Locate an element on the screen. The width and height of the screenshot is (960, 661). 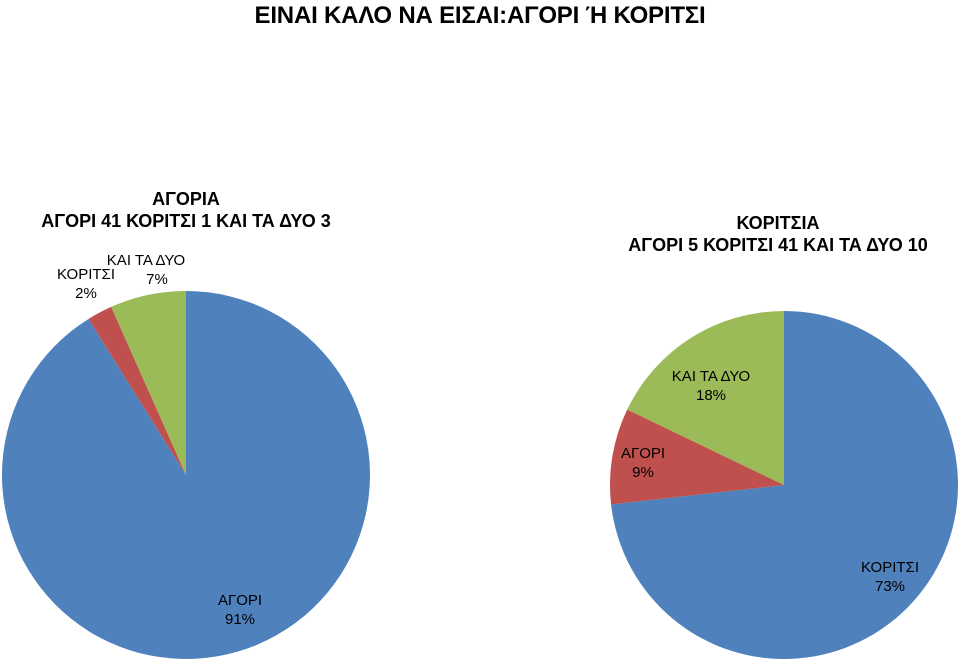
chart-girls-title-line2: ΑΓΟΡΙ 5 ΚΟΡΙΤΣΙ 41 ΚΑΙ ΤΑ ΔΥΟ 10 is located at coordinates (778, 245).